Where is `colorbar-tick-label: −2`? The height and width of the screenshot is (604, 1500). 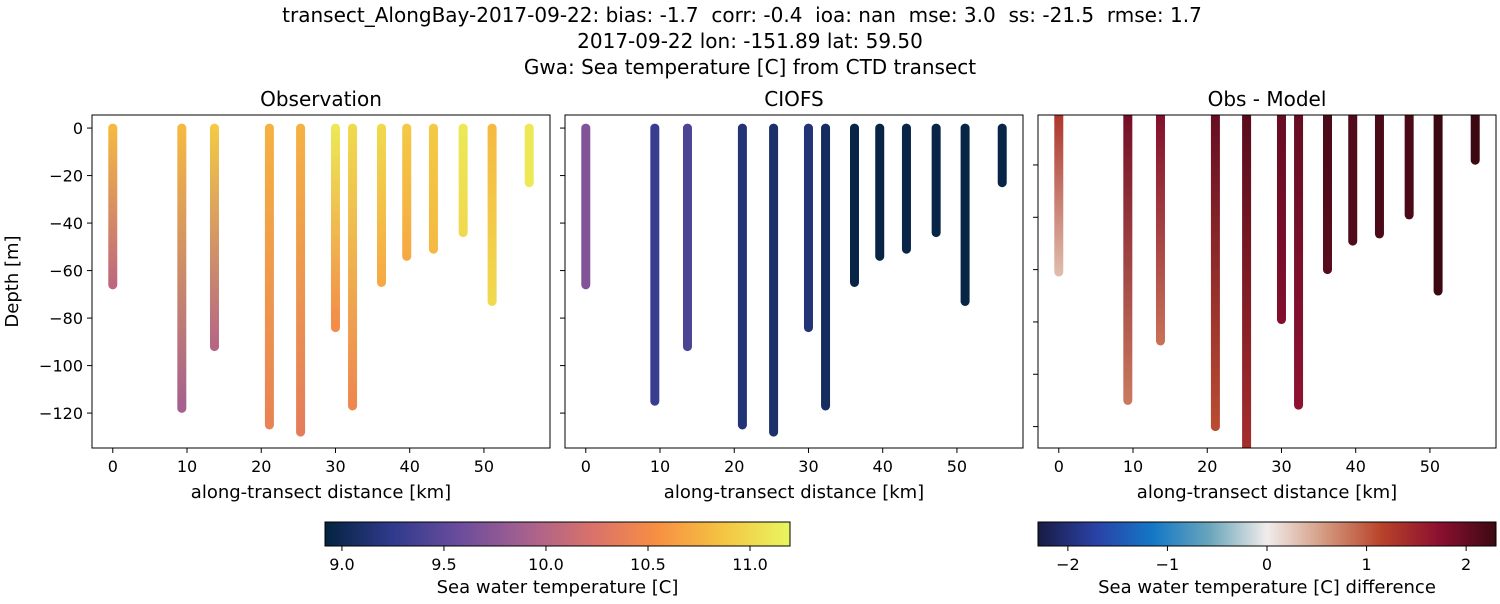 colorbar-tick-label: −2 is located at coordinates (1068, 564).